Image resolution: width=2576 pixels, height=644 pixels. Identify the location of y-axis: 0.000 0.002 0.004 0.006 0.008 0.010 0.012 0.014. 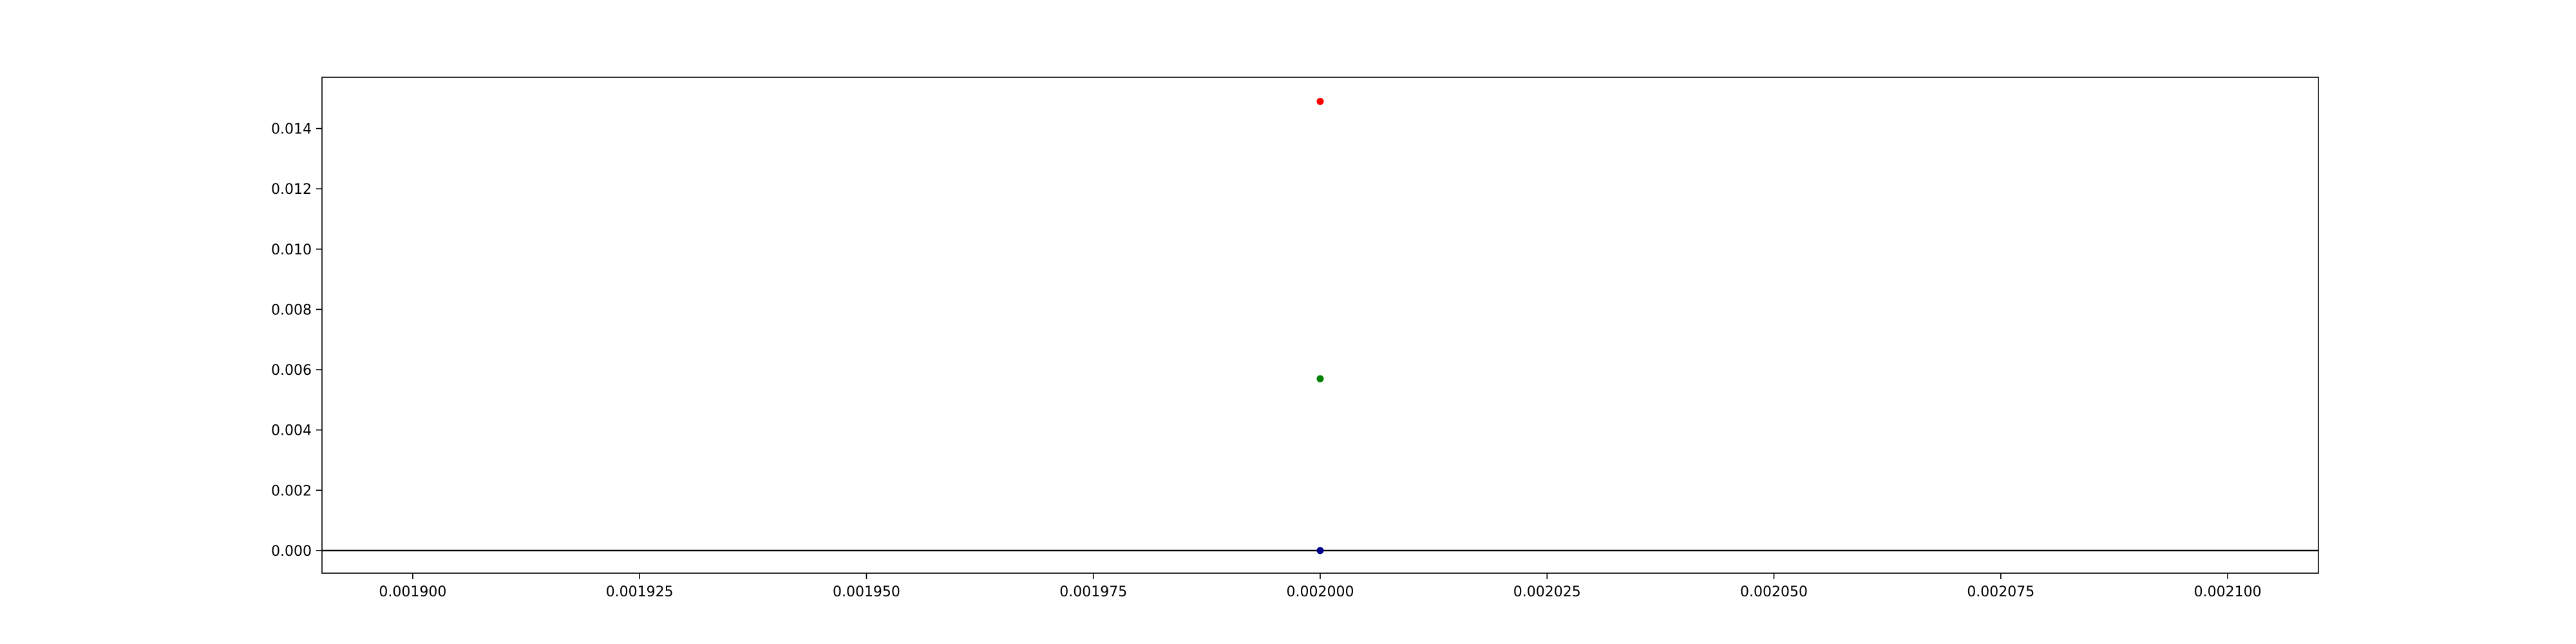
(296, 341).